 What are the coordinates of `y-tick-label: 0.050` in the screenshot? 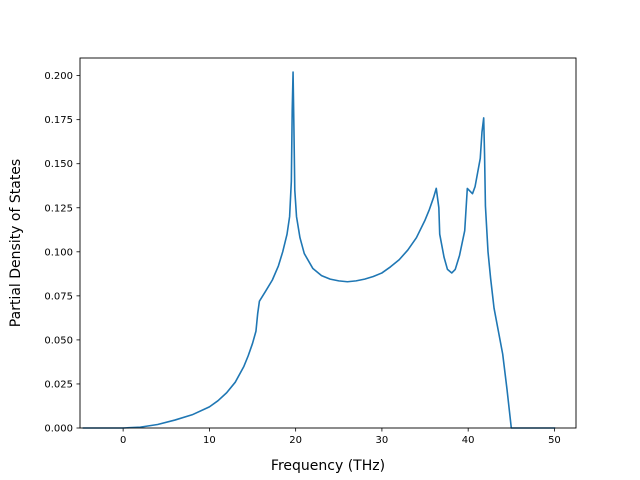 It's located at (58, 340).